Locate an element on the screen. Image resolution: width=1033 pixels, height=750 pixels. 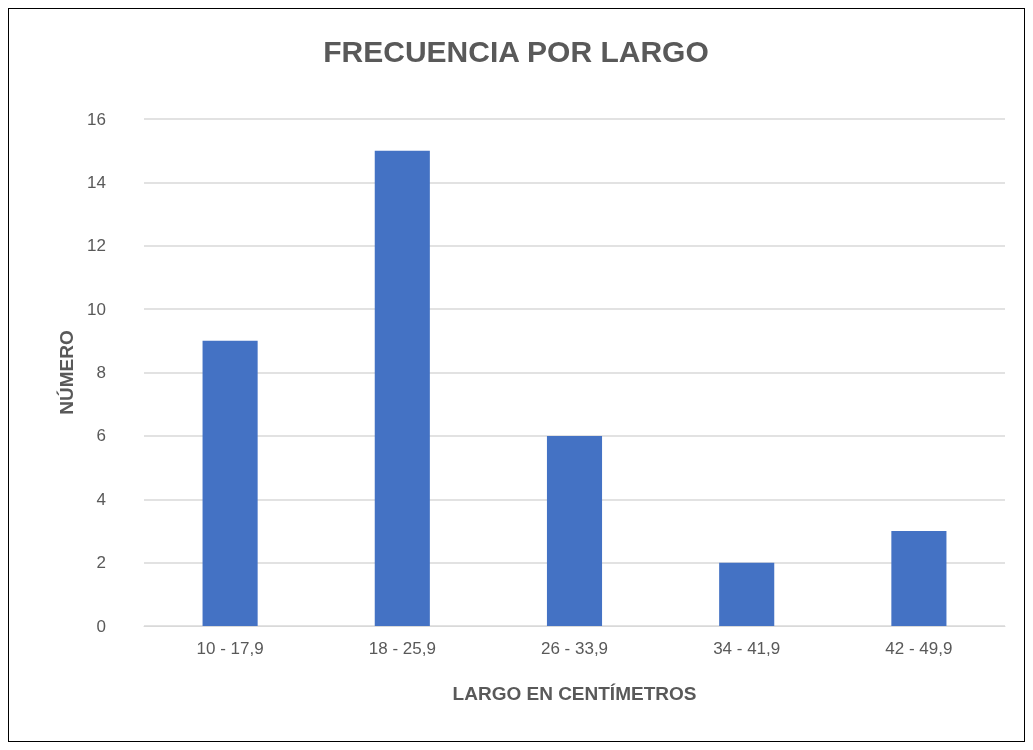
x-tick-label: 34 - 41,9 is located at coordinates (747, 648).